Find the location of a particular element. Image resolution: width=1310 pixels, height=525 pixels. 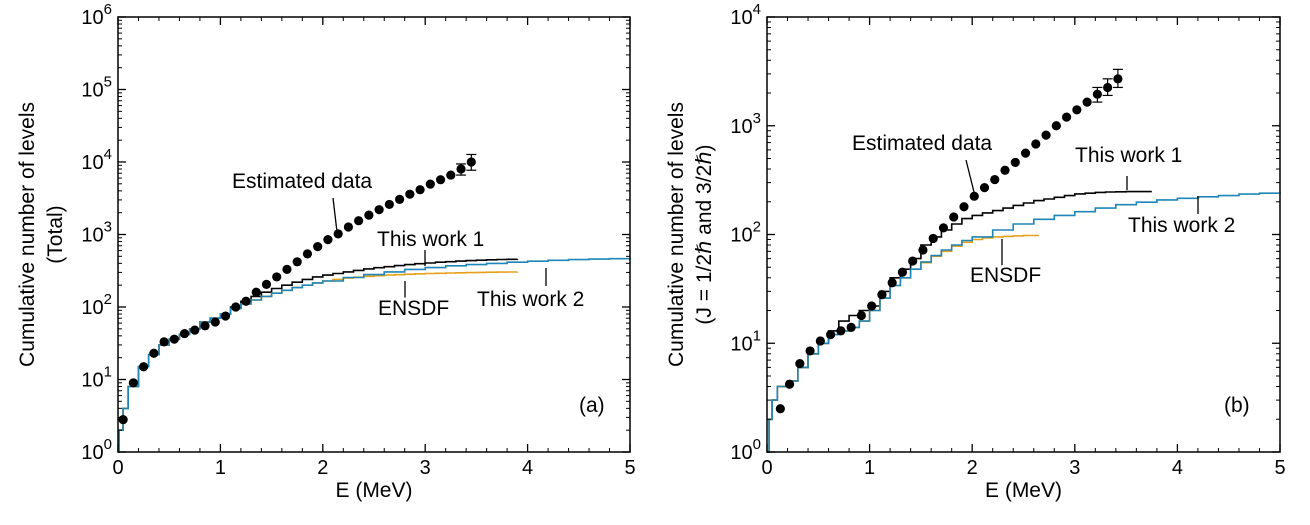

series-line is located at coordinates (959, 321).